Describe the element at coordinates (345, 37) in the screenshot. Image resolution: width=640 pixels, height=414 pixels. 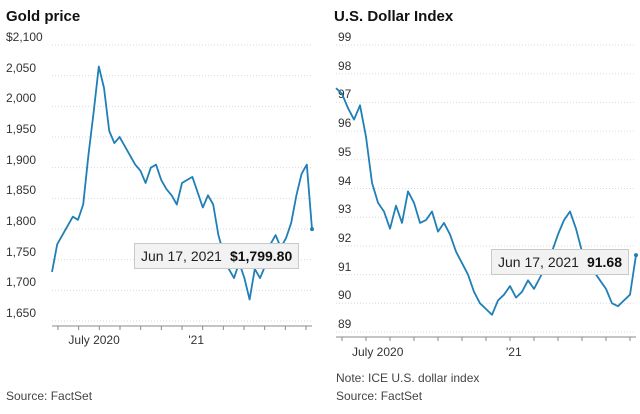
I see `dollar-ytick-label: 99` at that location.